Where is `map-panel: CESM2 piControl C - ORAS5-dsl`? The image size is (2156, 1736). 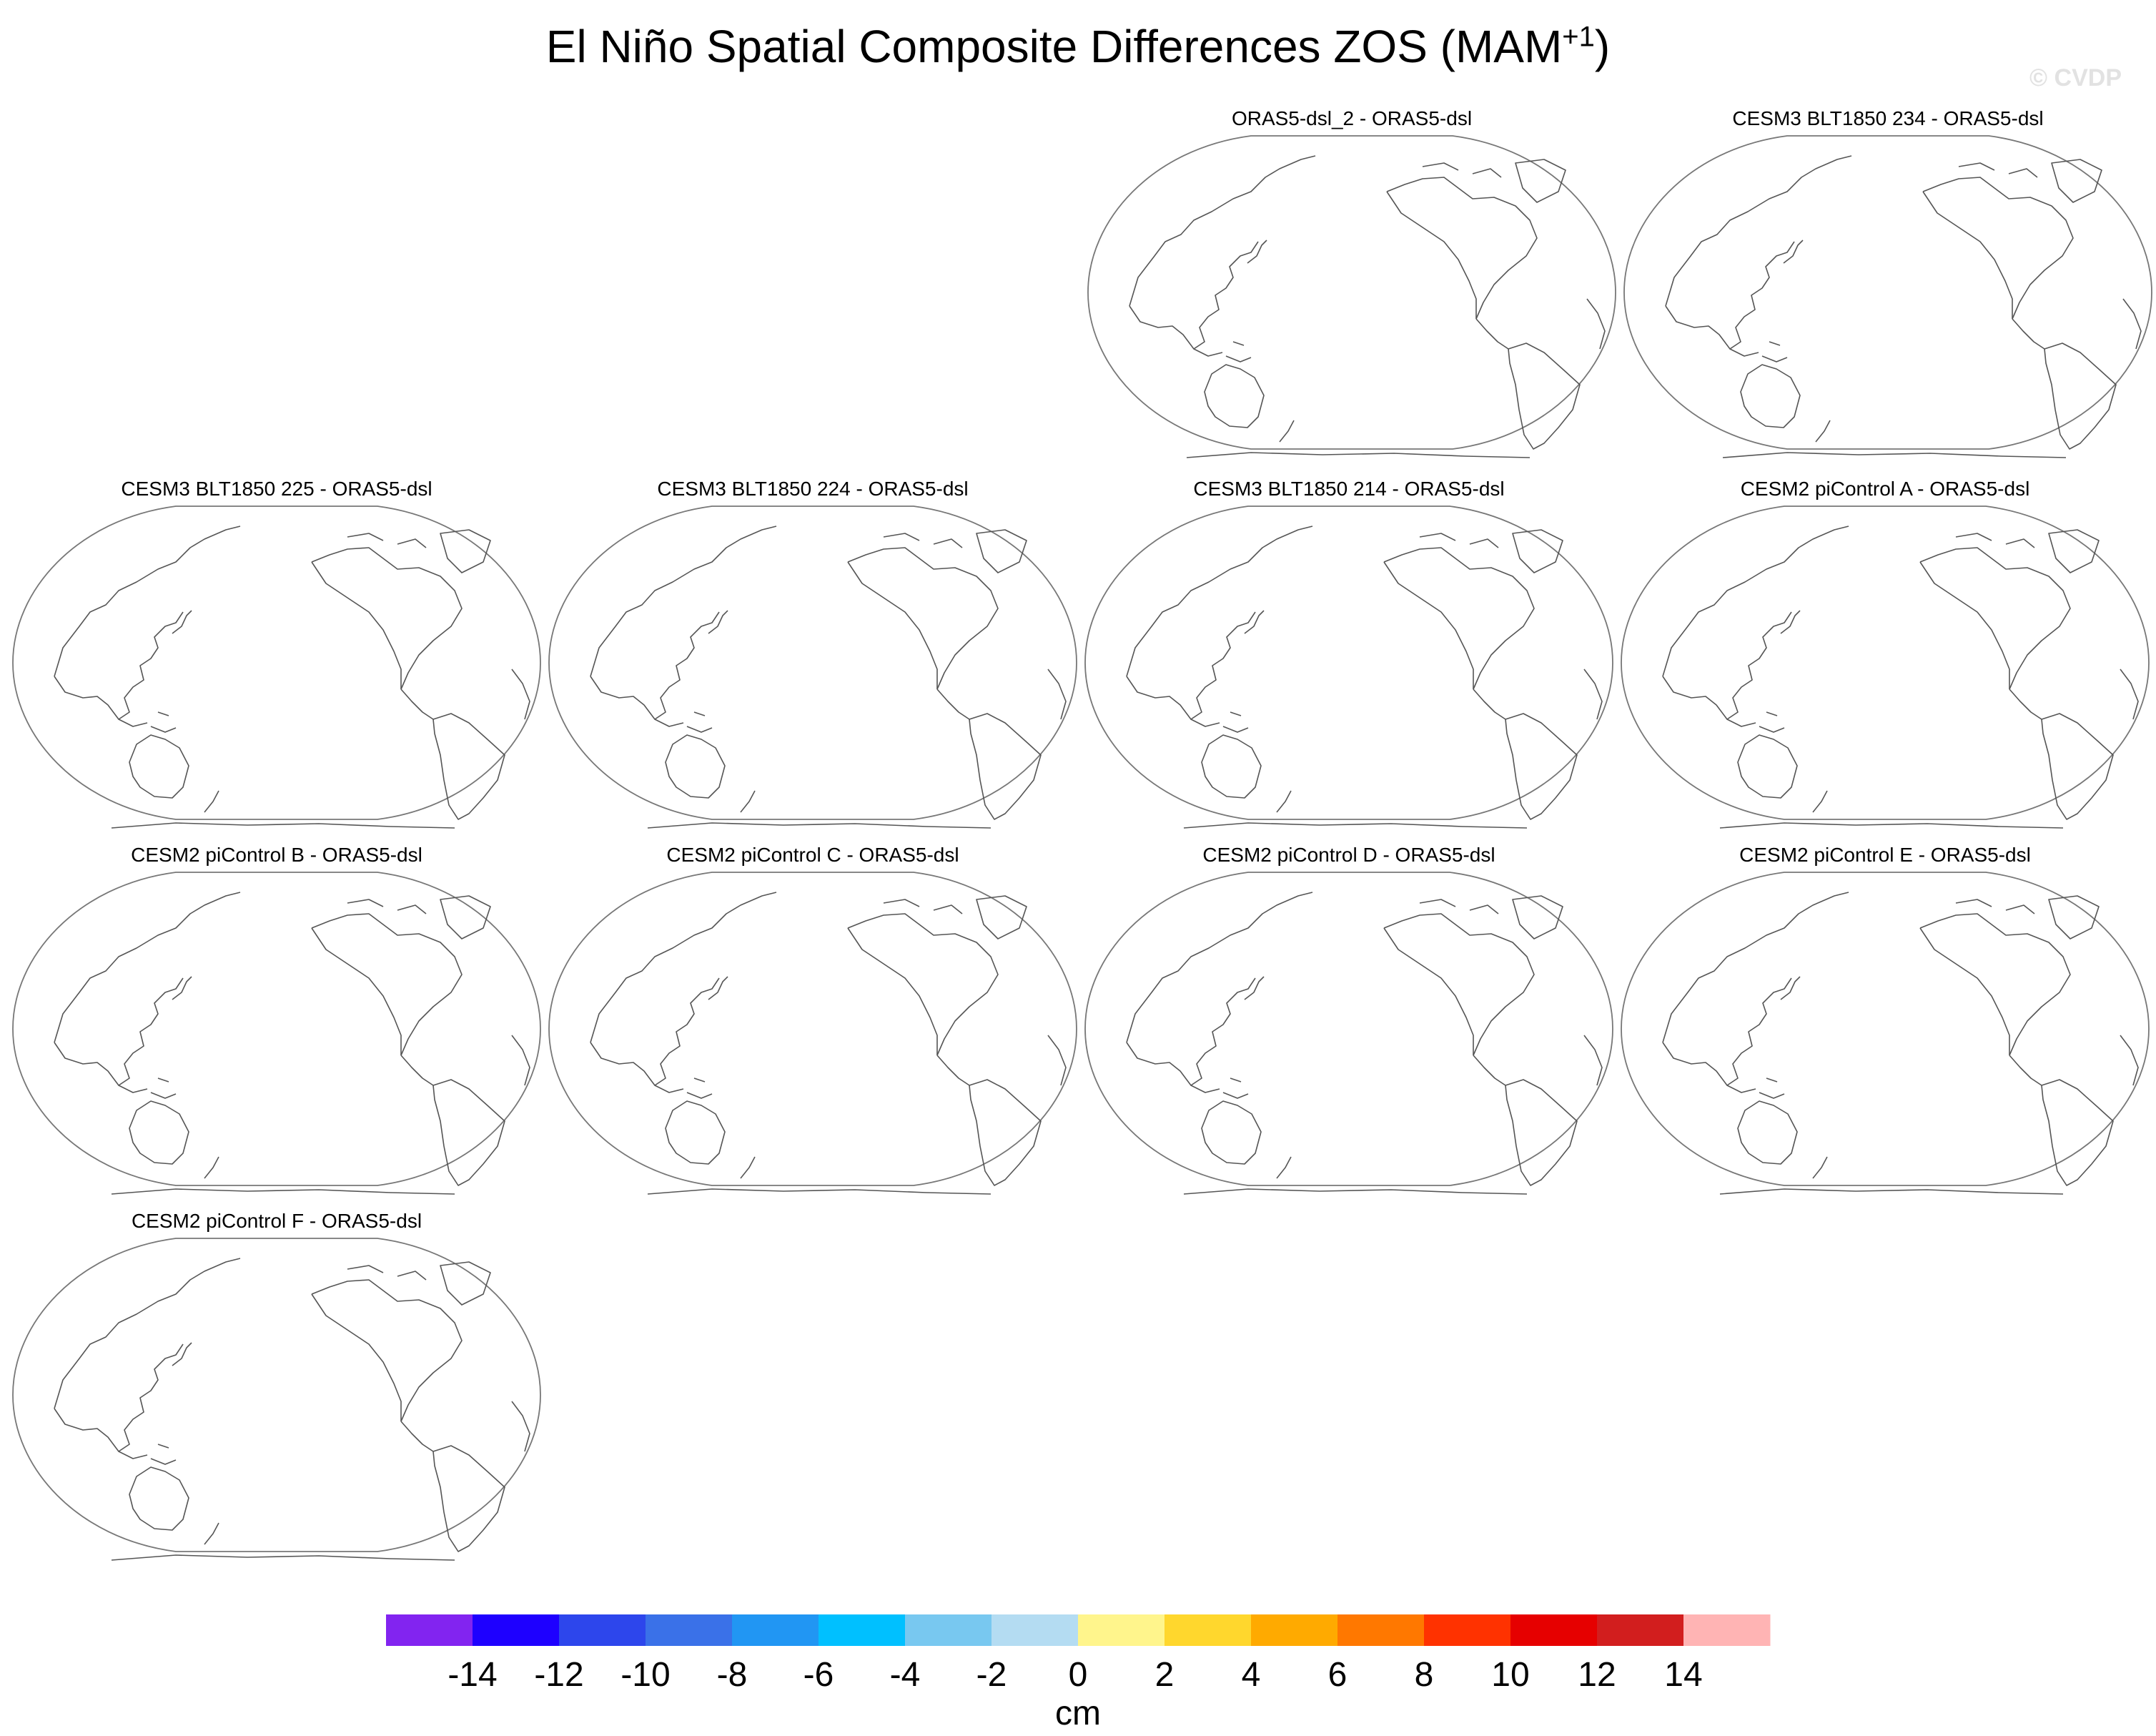 map-panel: CESM2 piControl C - ORAS5-dsl is located at coordinates (813, 1019).